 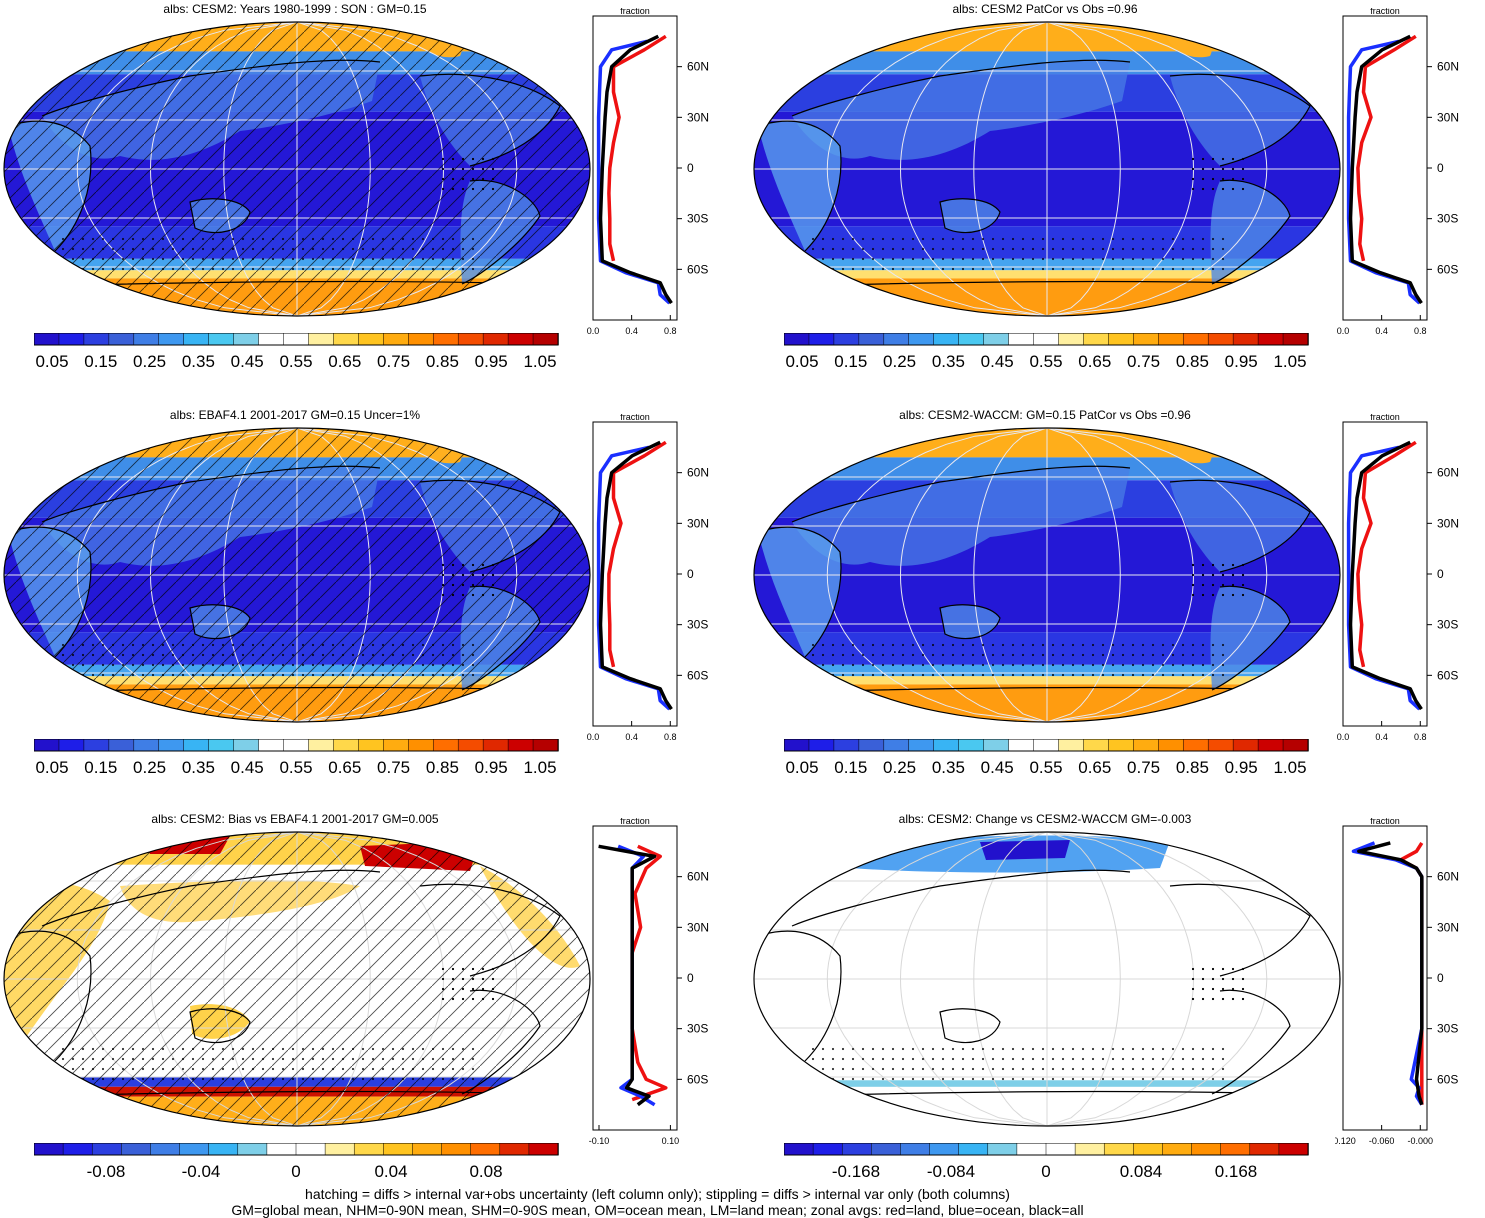 I want to click on x-tick-label: 0.10, so click(x=671, y=1141).